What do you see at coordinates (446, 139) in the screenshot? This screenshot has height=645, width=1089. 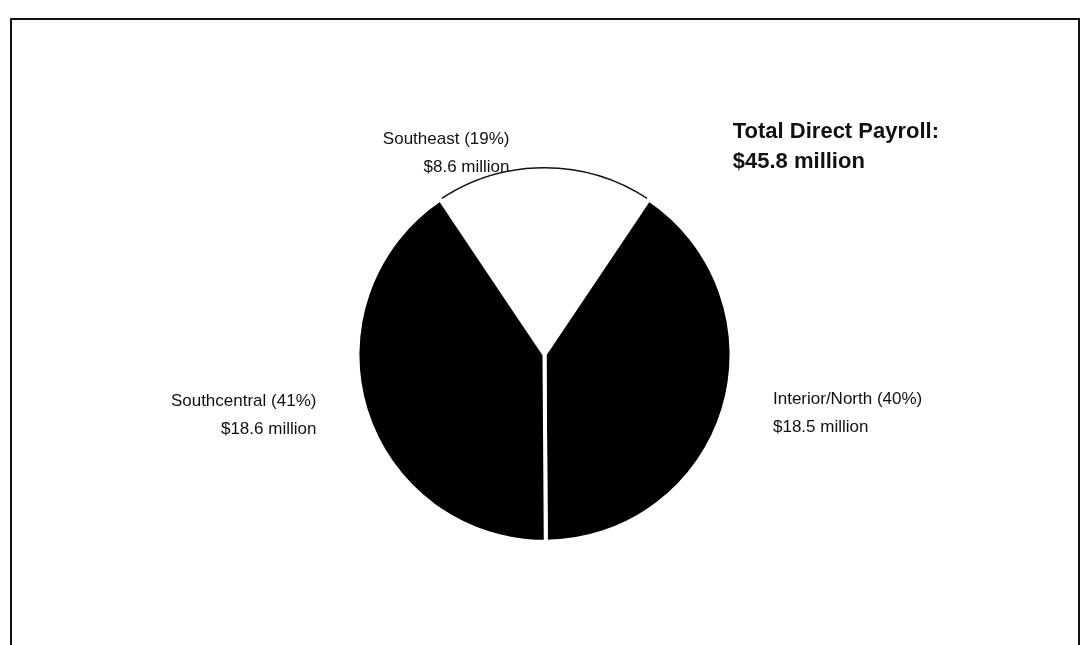 I see `slice-label: Southeast (19%)` at bounding box center [446, 139].